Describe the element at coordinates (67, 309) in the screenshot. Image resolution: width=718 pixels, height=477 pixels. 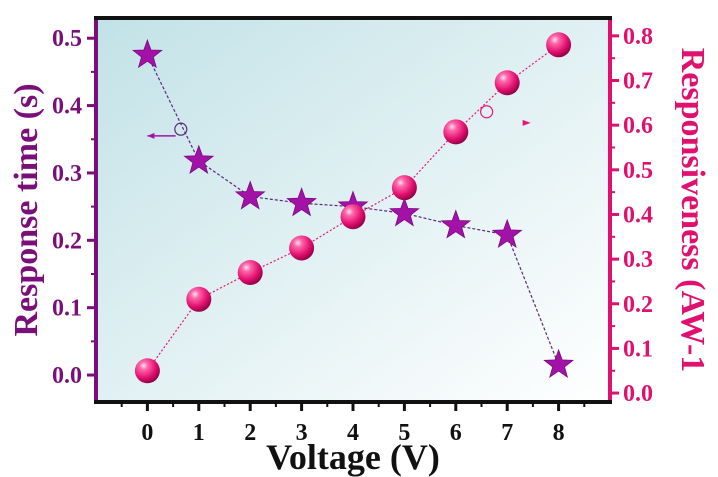
I see `left-tick-label: 0.1` at that location.